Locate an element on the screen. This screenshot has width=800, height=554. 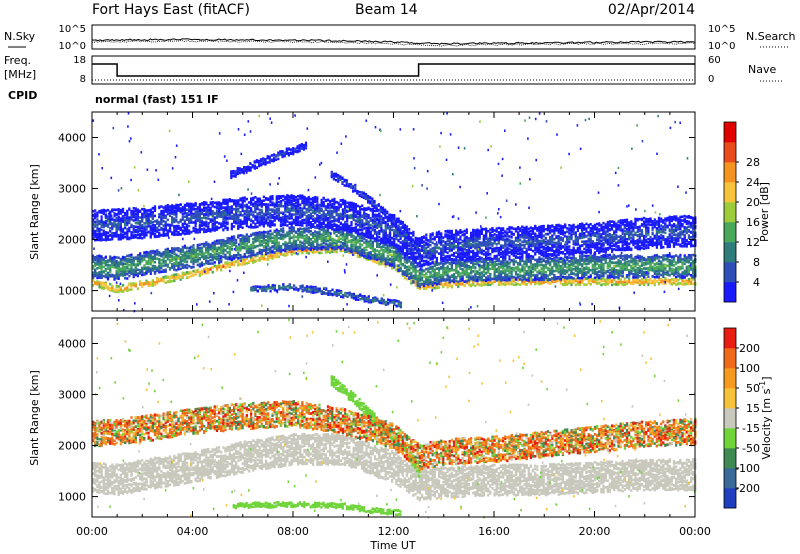
frequency-series is located at coordinates (393, 70).